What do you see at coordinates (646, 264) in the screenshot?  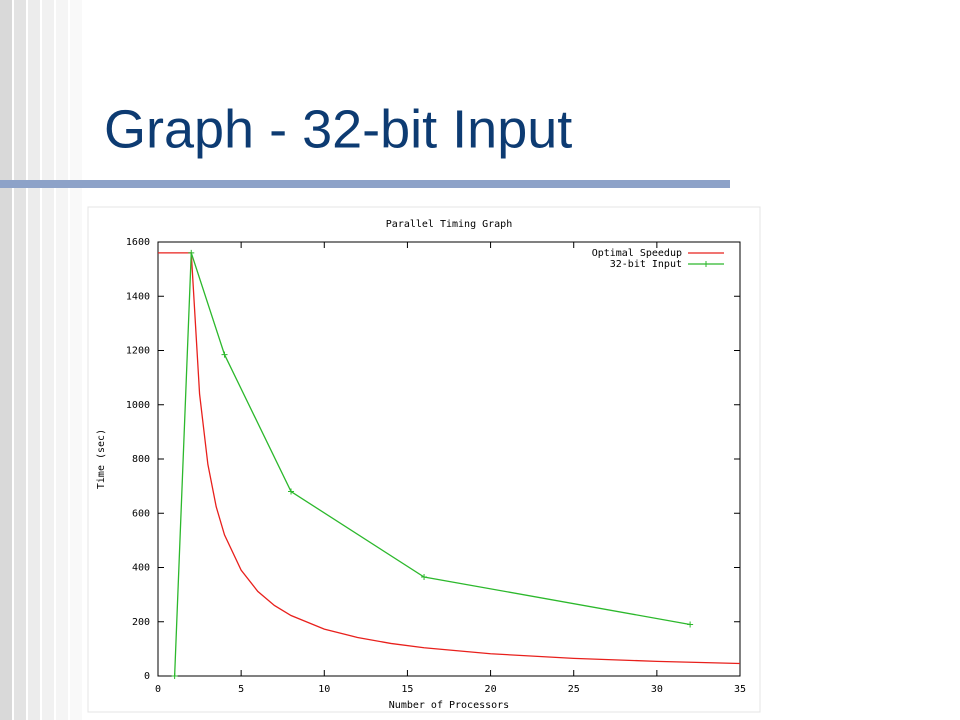 I see `legend-label: 32-bit Input` at bounding box center [646, 264].